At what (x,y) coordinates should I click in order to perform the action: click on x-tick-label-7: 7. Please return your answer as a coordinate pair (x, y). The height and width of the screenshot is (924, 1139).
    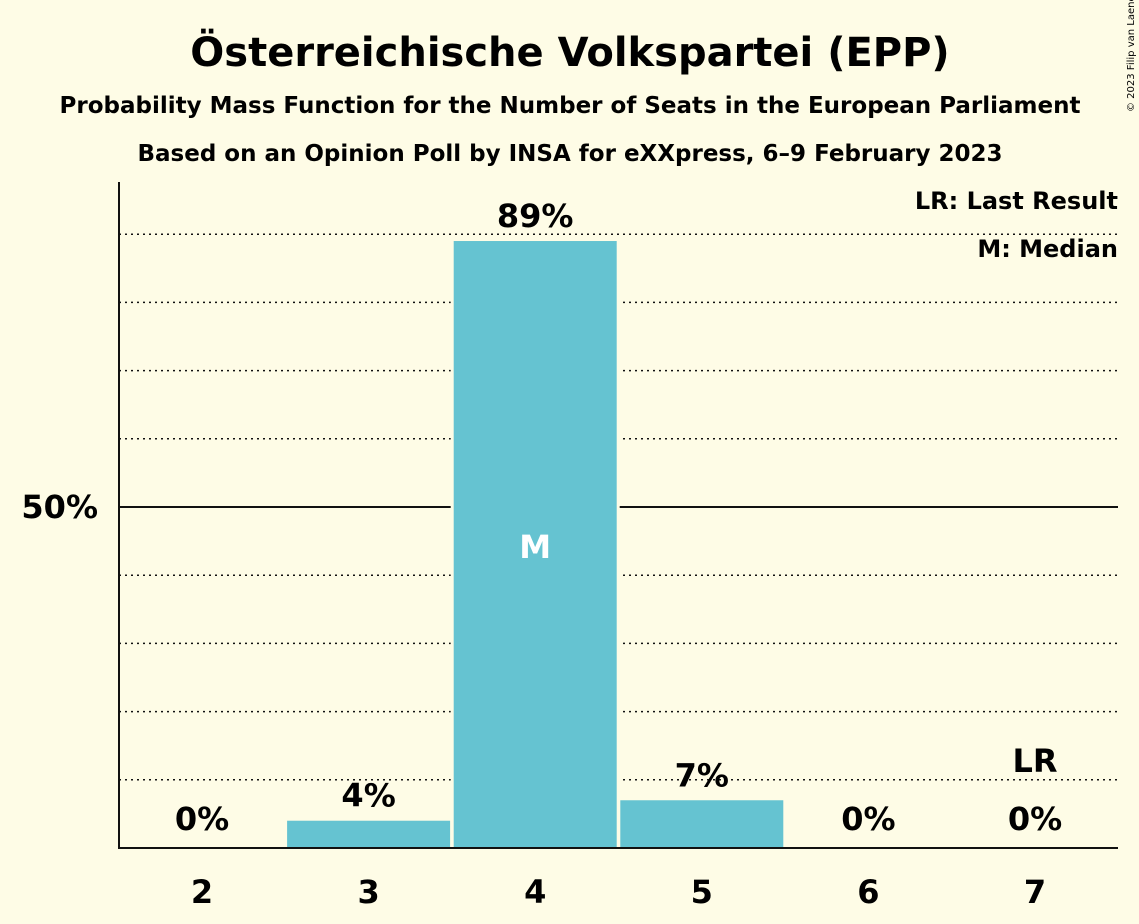
    Looking at the image, I should click on (1035, 892).